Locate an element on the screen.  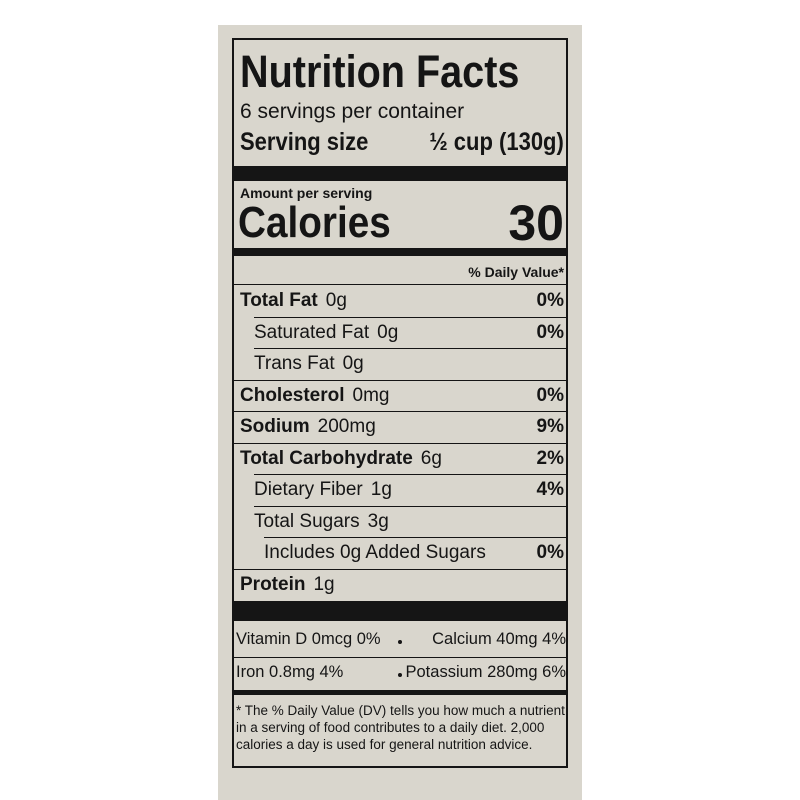
calories-label: Calories is located at coordinates (314, 222).